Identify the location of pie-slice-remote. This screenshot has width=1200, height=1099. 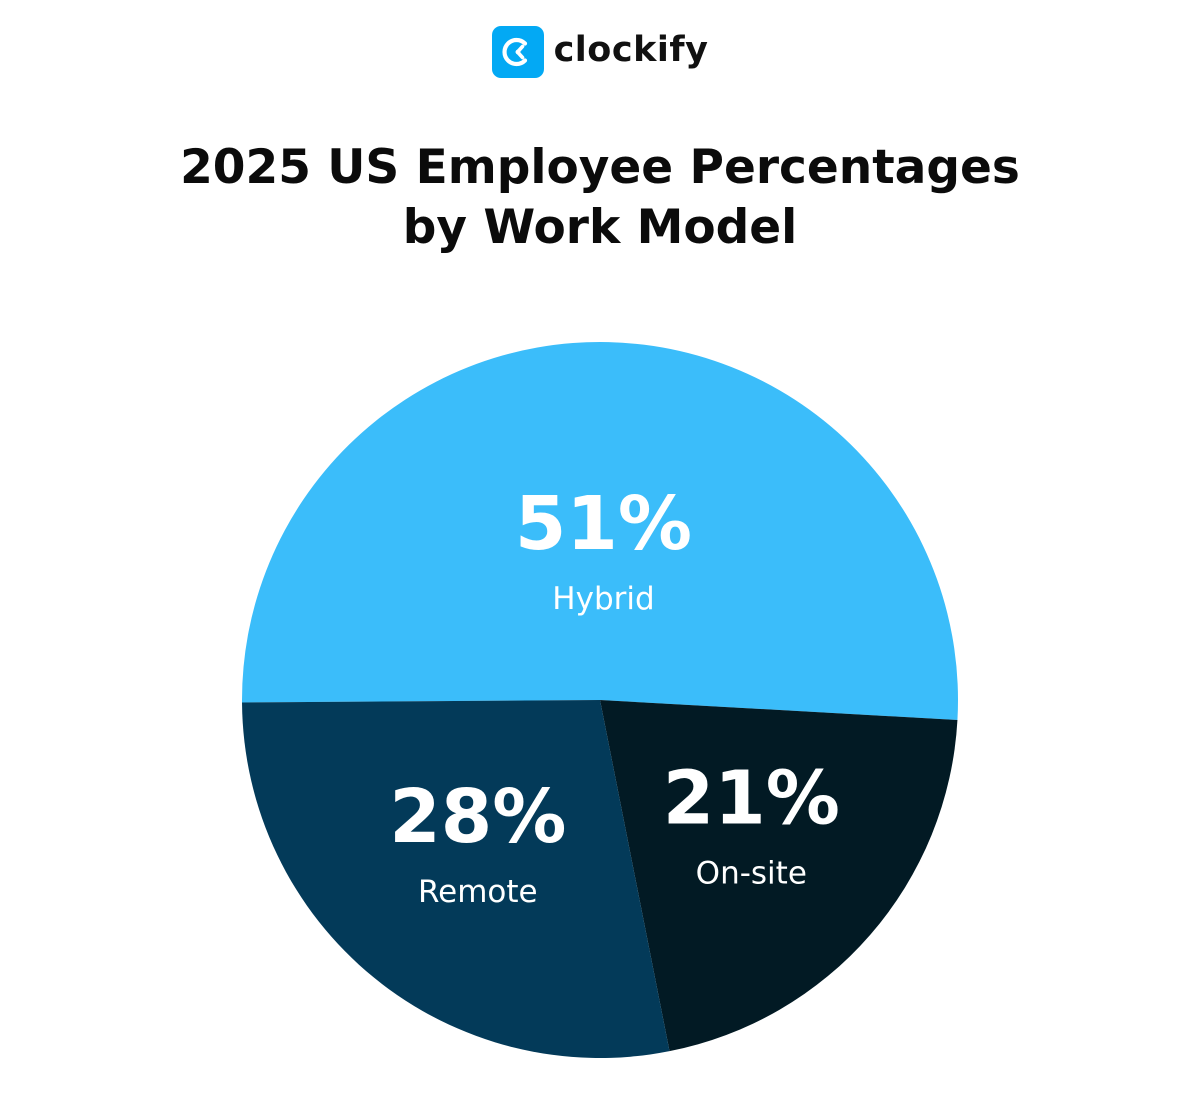
(456, 879).